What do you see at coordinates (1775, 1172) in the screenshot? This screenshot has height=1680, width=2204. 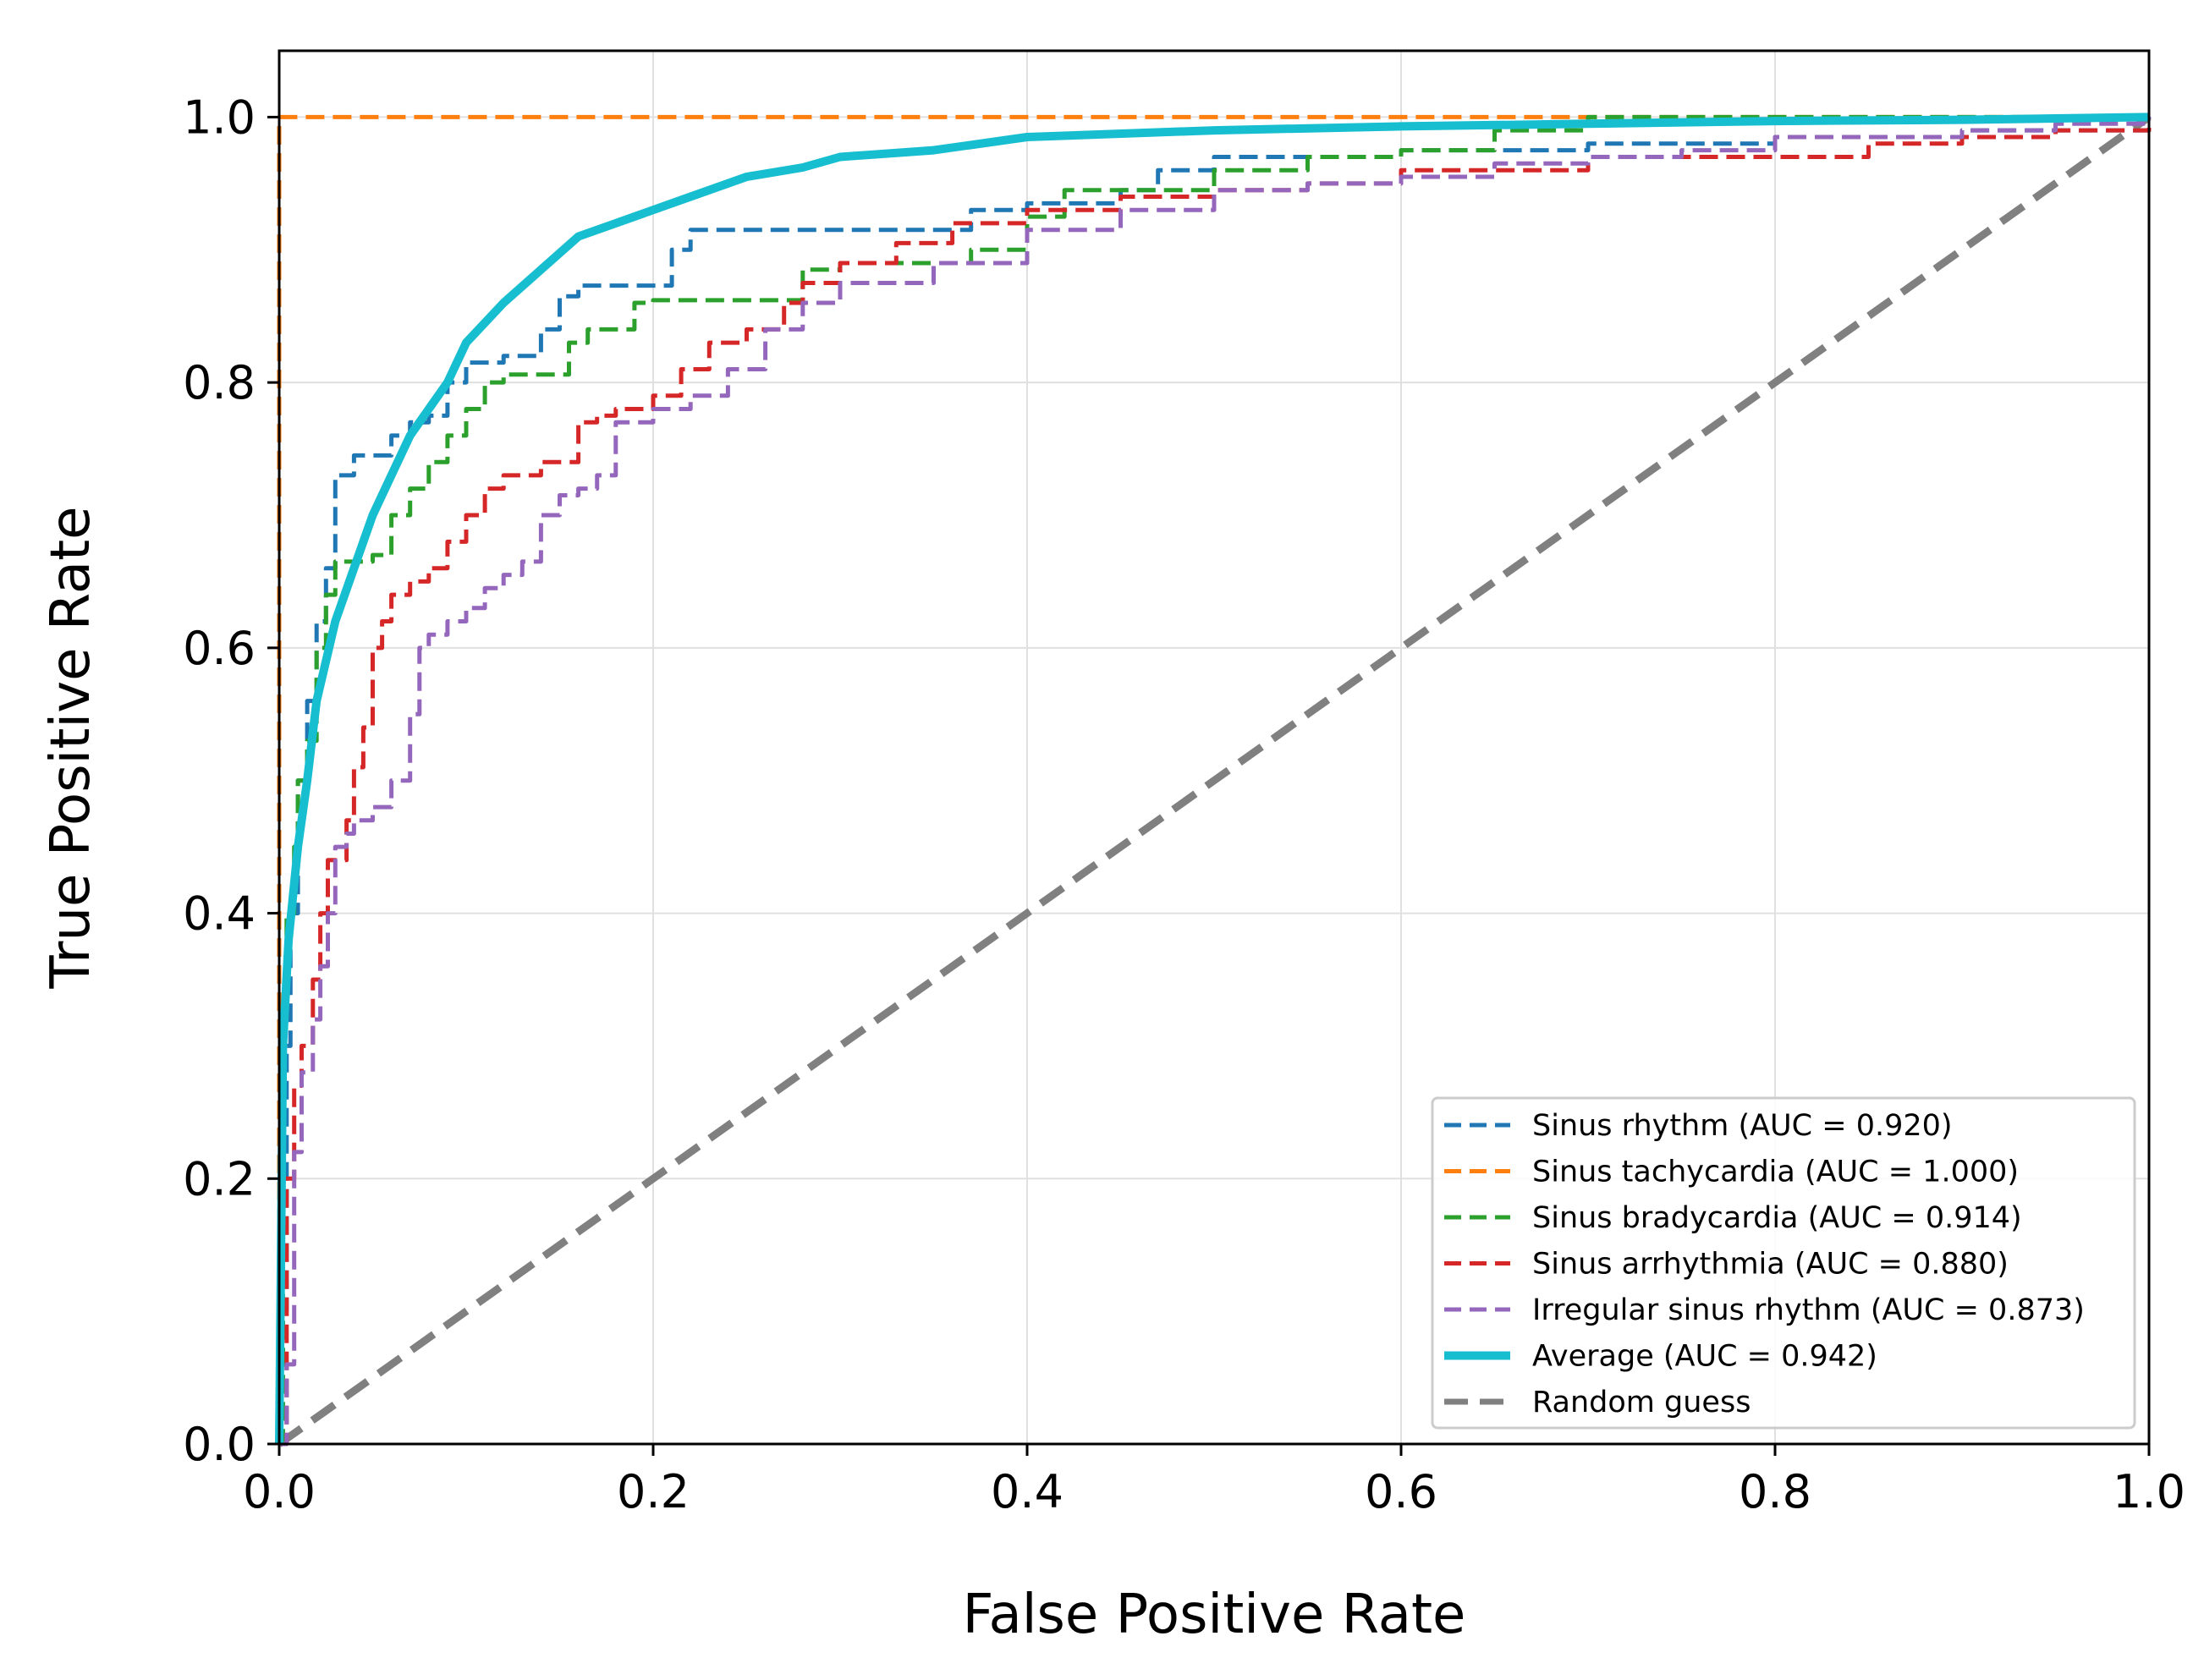 I see `legend-label-sinus-tachycardia: Sinus tachycardia (AUC = 1.000)` at bounding box center [1775, 1172].